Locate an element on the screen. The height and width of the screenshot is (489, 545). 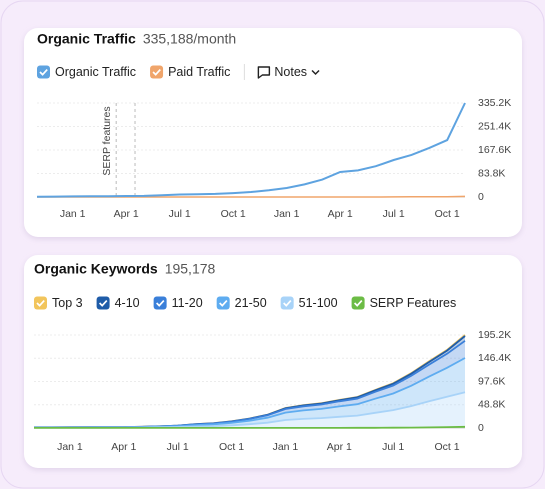
legend-label: 51-100 is located at coordinates (318, 303).